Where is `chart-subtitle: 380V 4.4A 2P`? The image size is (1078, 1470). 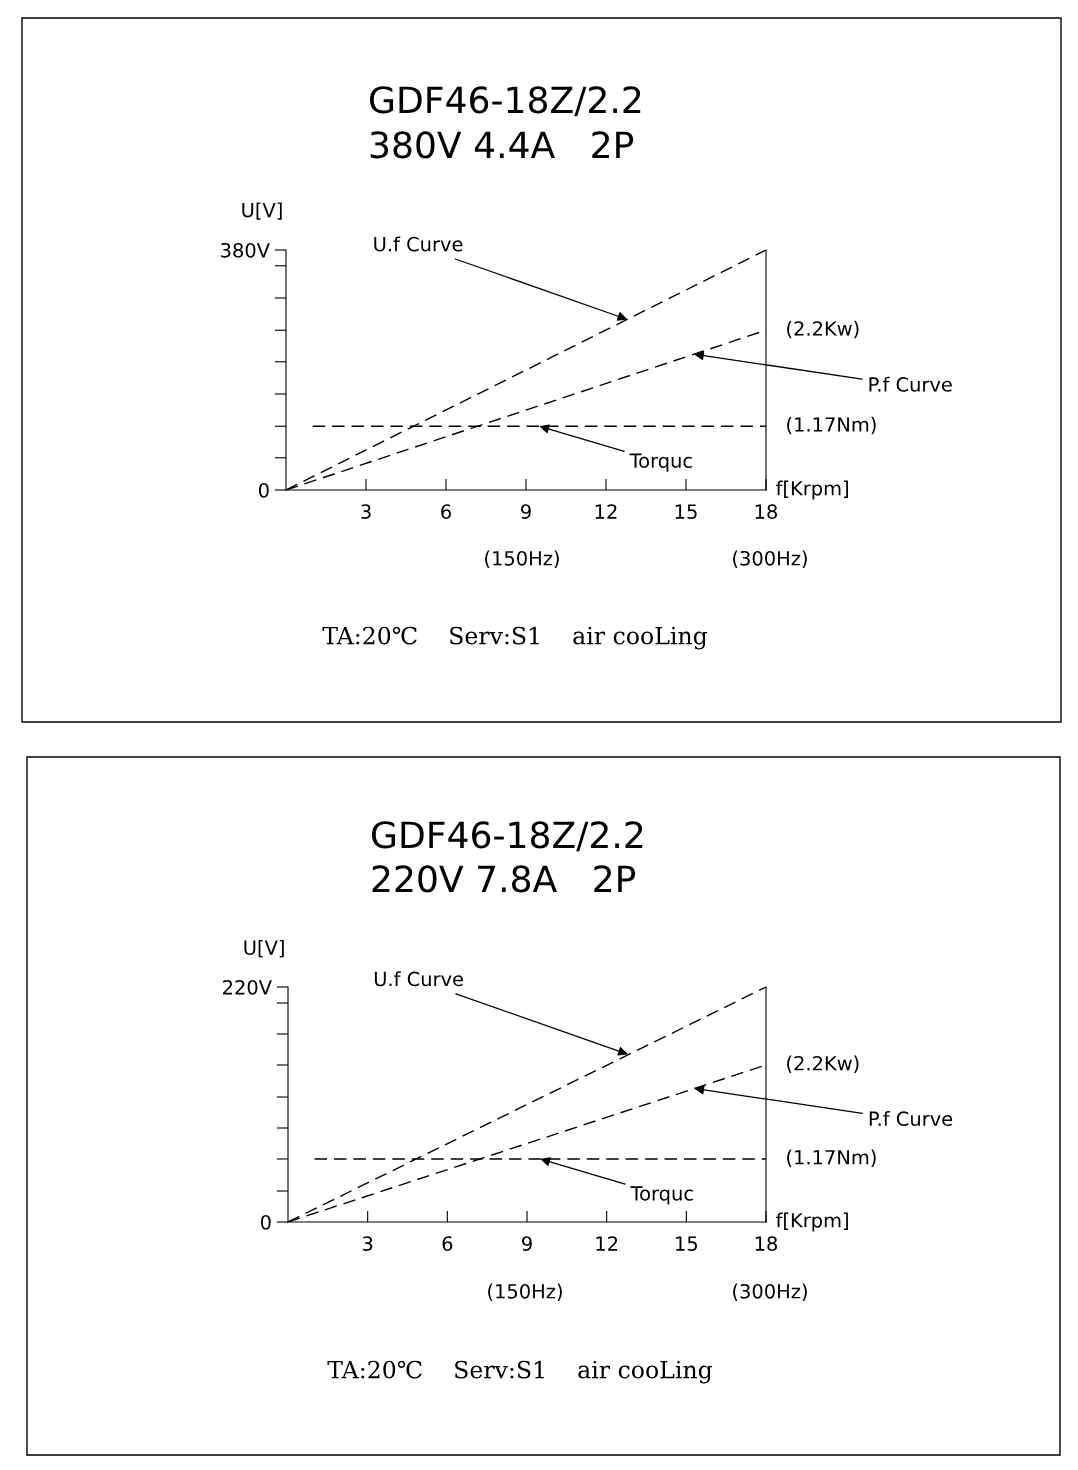
chart-subtitle: 380V 4.4A 2P is located at coordinates (502, 145).